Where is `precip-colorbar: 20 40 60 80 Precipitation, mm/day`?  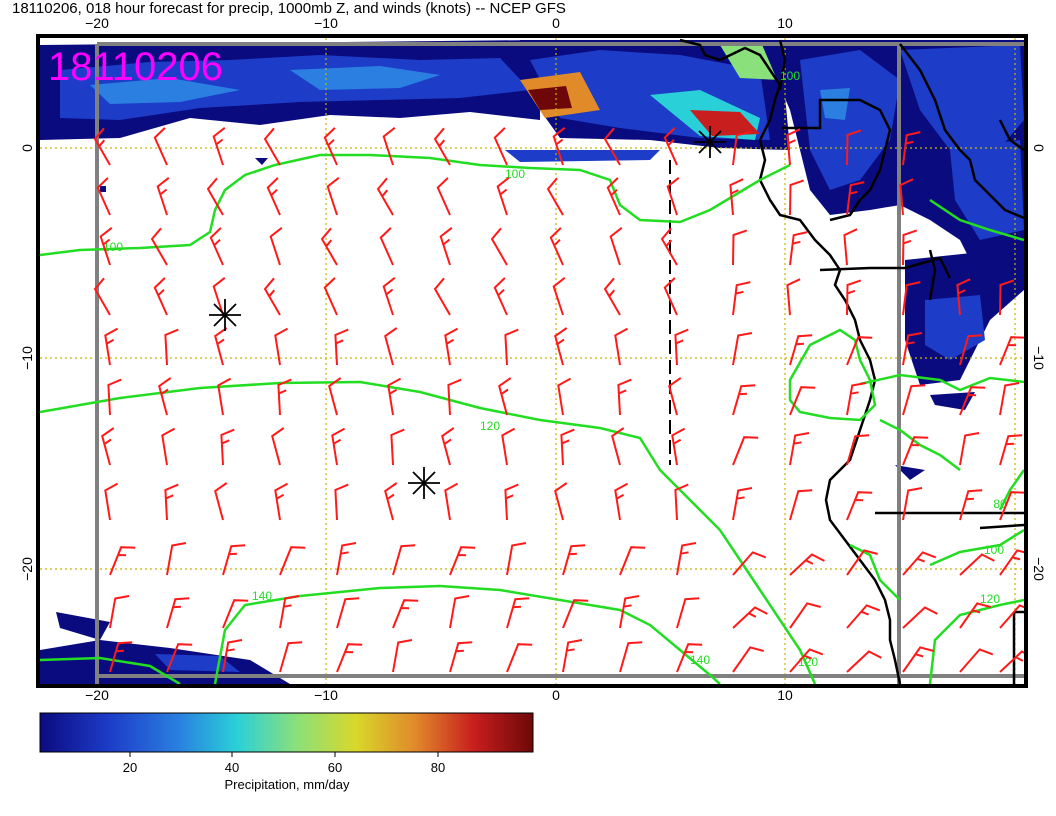 precip-colorbar: 20 40 60 80 Precipitation, mm/day is located at coordinates (286, 752).